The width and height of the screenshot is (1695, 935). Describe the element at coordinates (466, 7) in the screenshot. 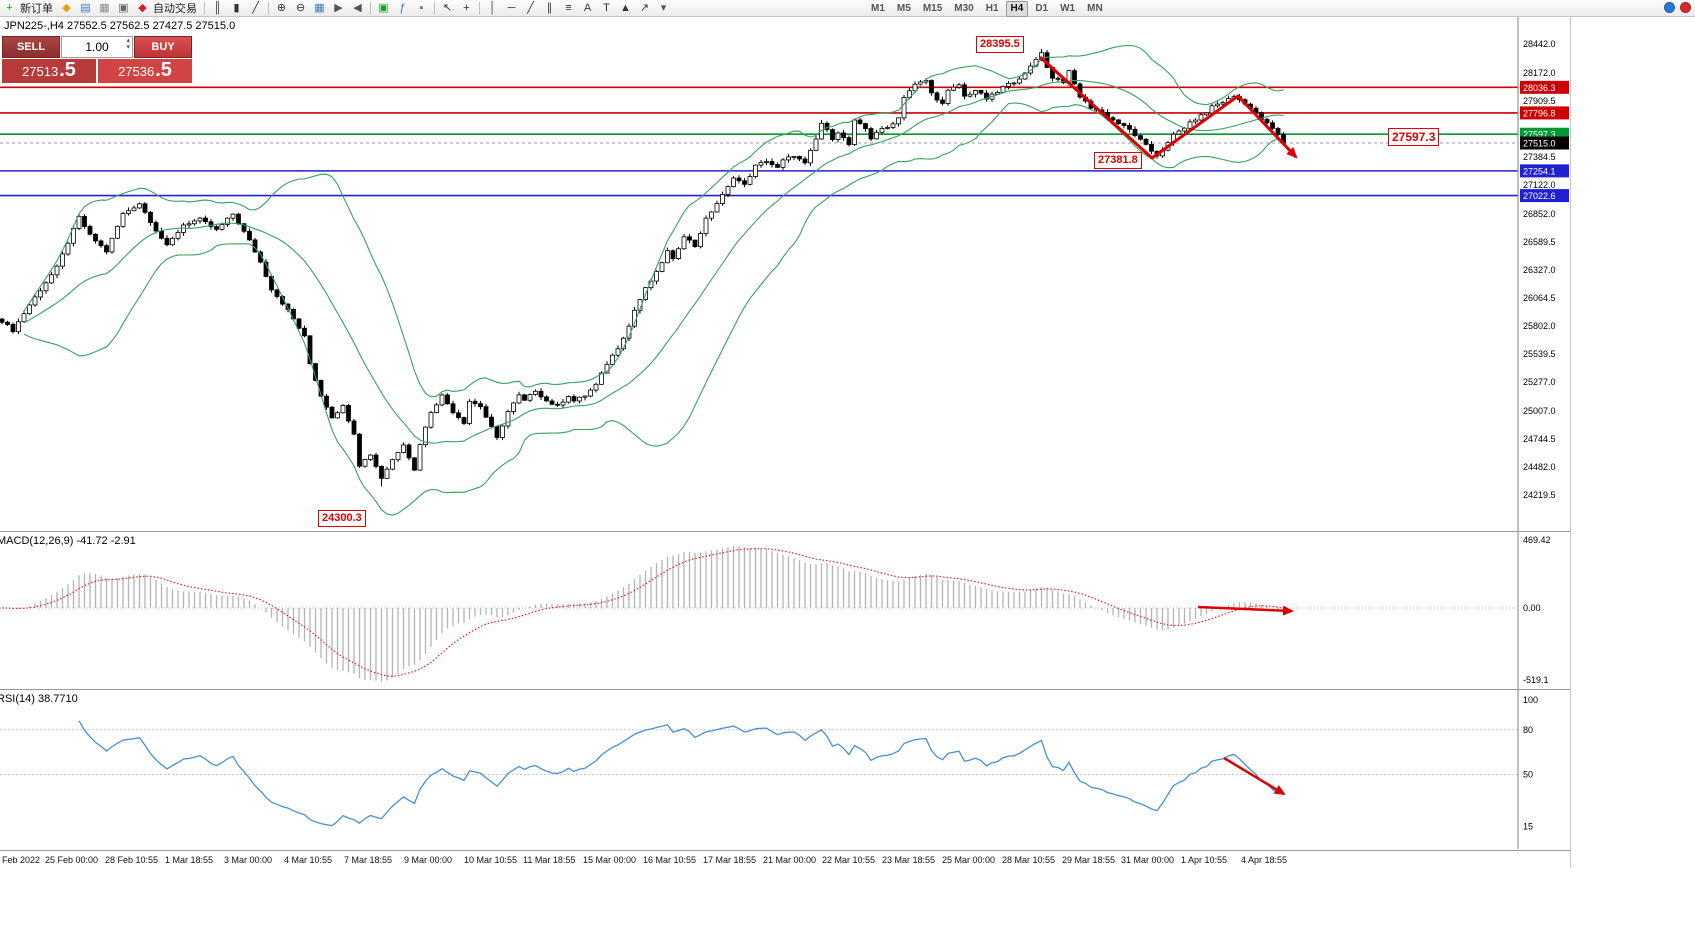

I see `crosshair-icon: +` at that location.